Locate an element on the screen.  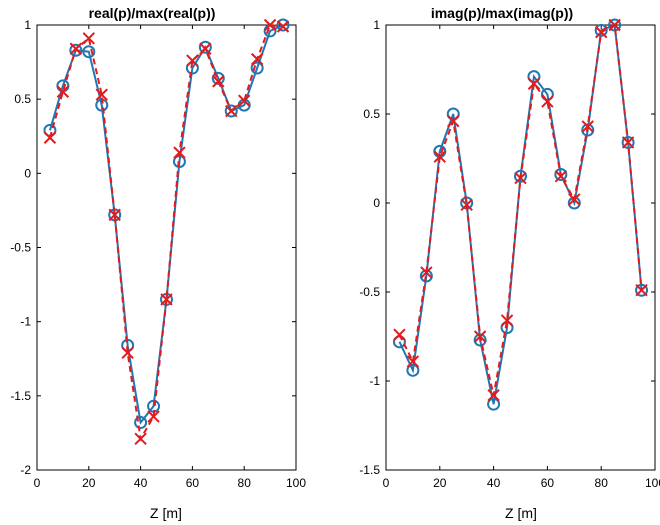
y-tick-label: -1 is located at coordinates (374, 381).